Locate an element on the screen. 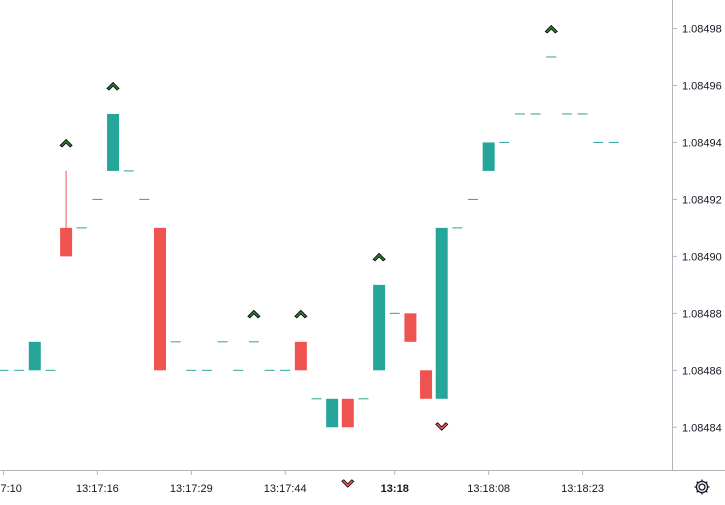 This screenshot has width=725, height=505. time-tick-label: 13:18:23 is located at coordinates (582, 489).